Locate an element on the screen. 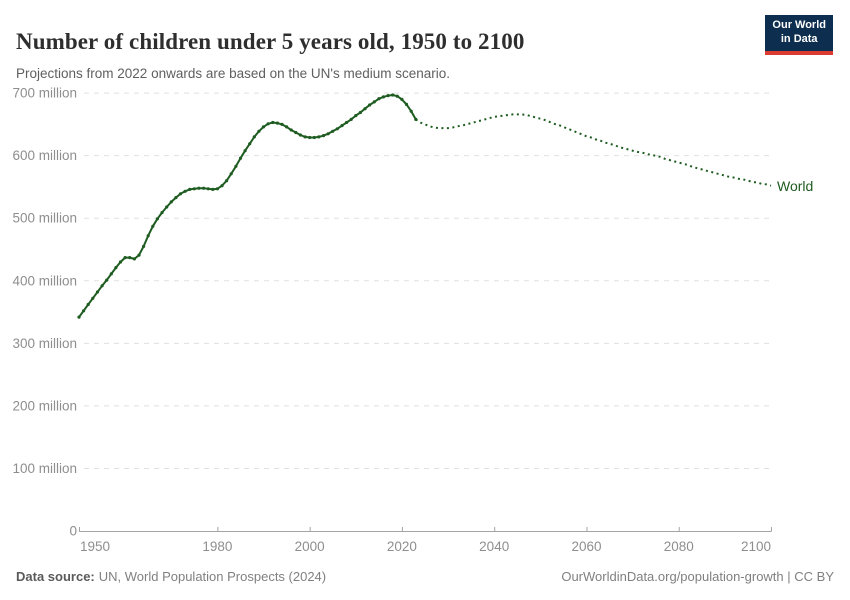  owid-logo: Our World in Data is located at coordinates (799, 35).